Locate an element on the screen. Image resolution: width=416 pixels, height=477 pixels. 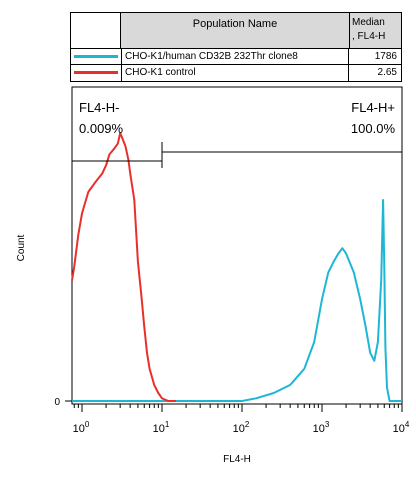
gate-label-positive: FL4-H+ is located at coordinates (373, 107).